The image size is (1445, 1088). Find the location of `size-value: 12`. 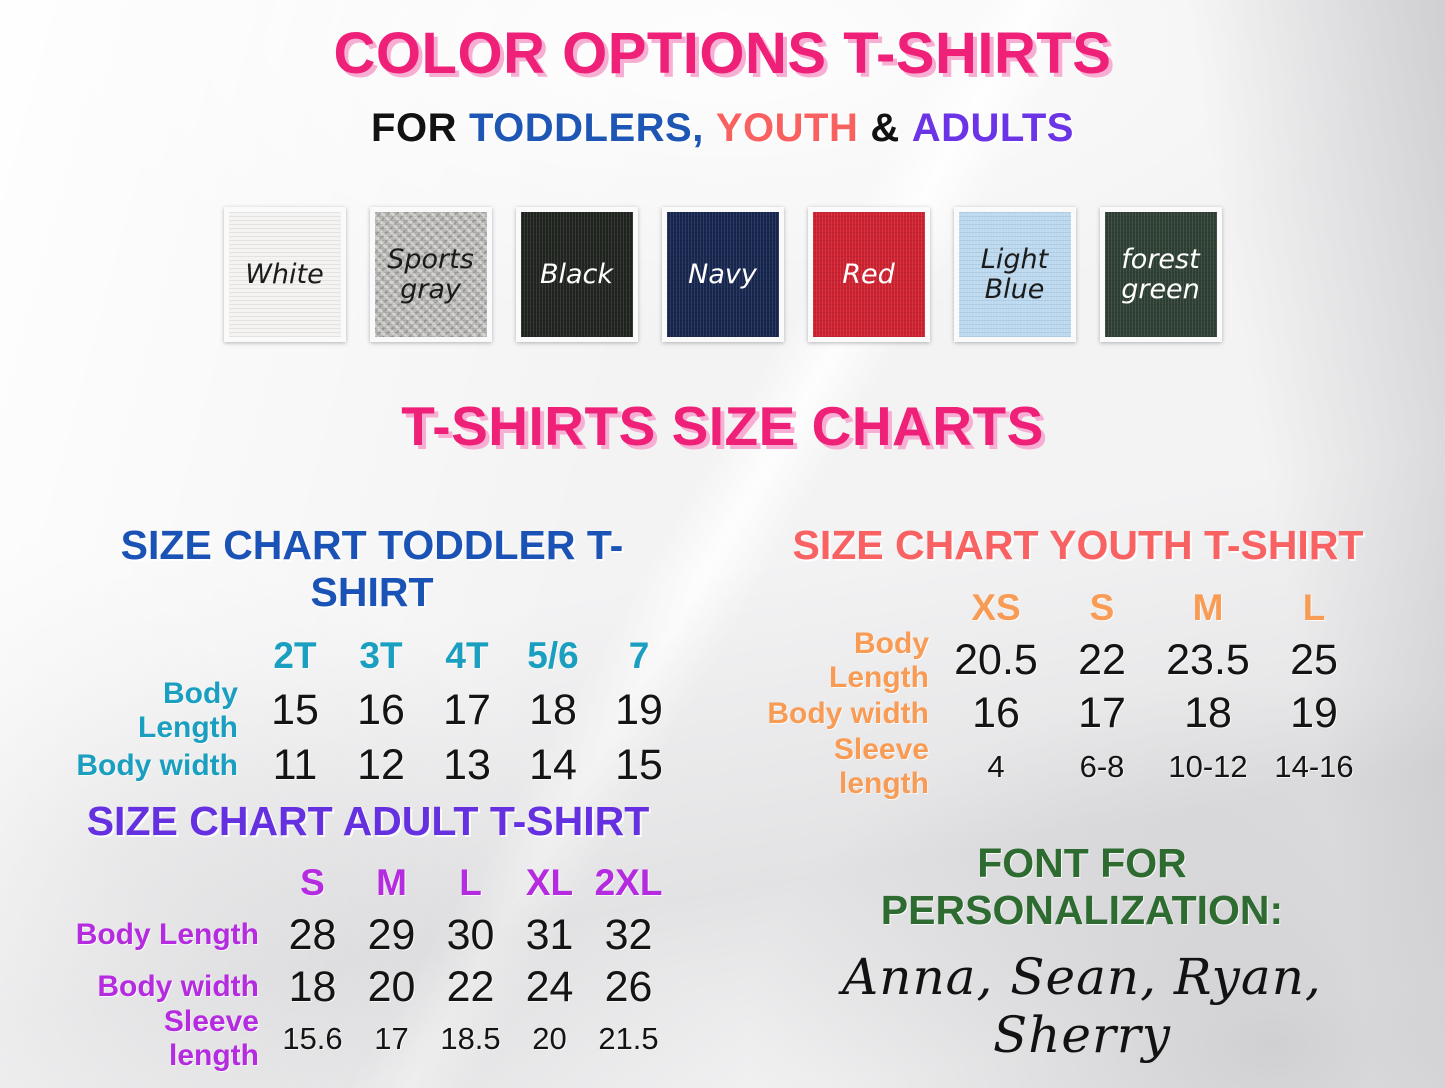

size-value: 12 is located at coordinates (381, 765).